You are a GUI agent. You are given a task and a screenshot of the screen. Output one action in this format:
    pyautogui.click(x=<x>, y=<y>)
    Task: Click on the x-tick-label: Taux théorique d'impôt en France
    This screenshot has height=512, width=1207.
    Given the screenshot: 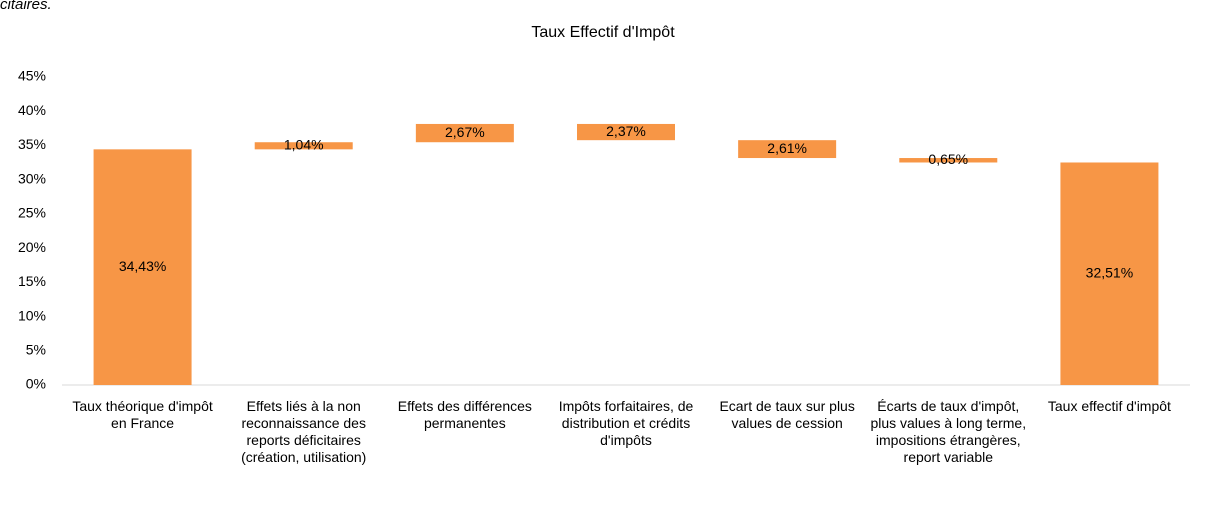 What is the action you would take?
    pyautogui.click(x=142, y=414)
    